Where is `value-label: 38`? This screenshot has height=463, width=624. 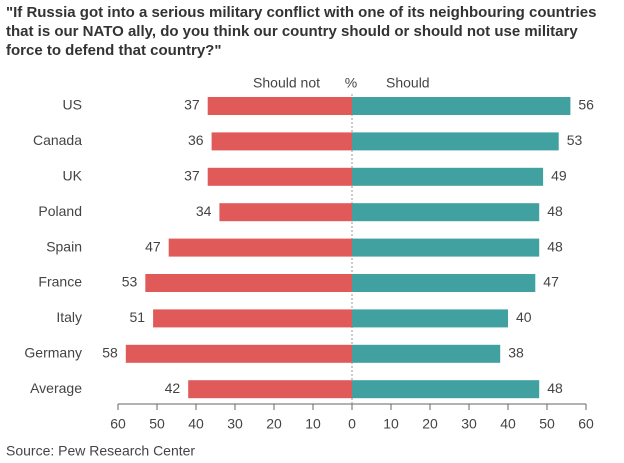
value-label: 38 is located at coordinates (516, 353).